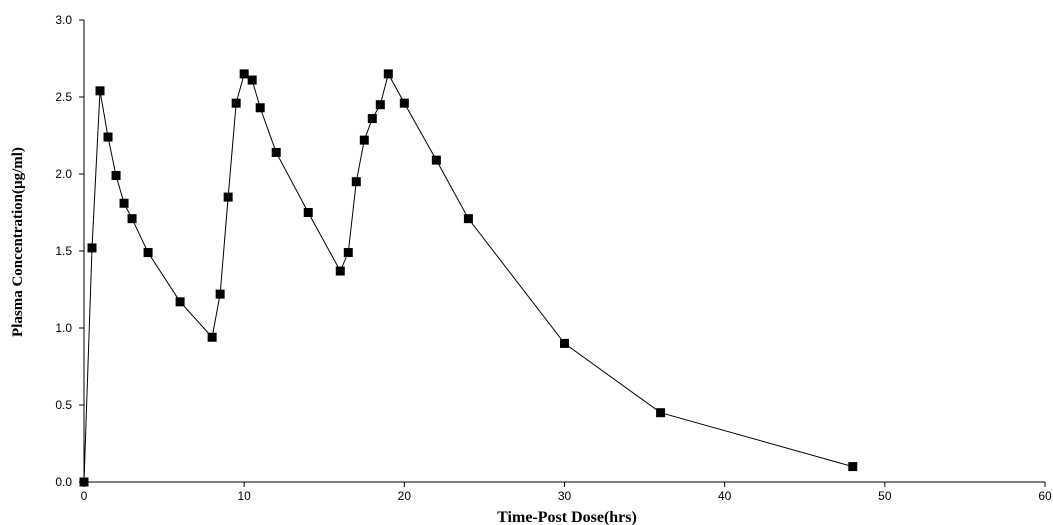 This screenshot has height=525, width=1053. I want to click on y-tick-label: 0.5, so click(63, 405).